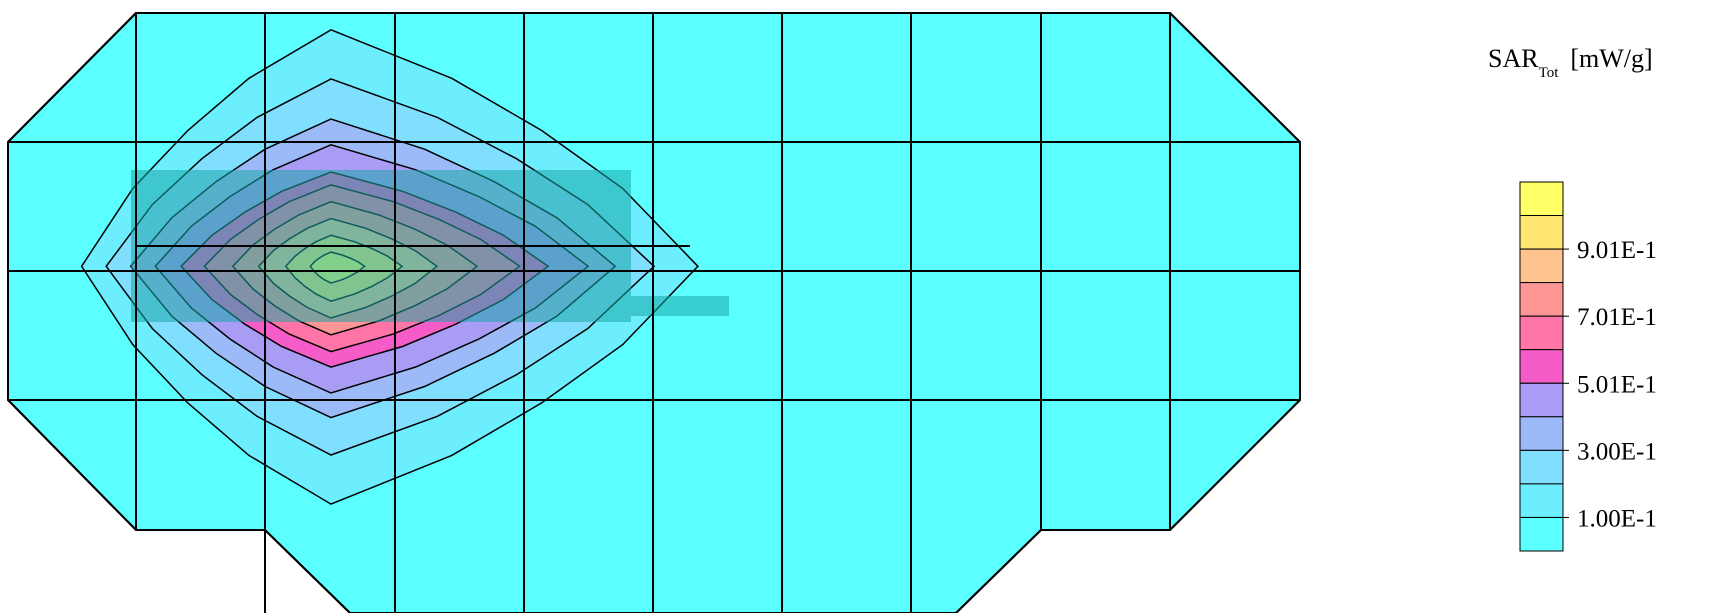 The width and height of the screenshot is (1729, 613). Describe the element at coordinates (1617, 384) in the screenshot. I see `legend-tick-label: 5.01E-1` at that location.